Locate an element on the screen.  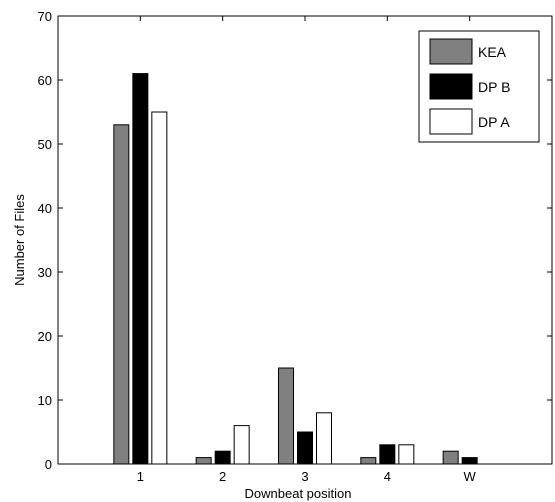
legend-label-kea: KEA is located at coordinates (492, 52).